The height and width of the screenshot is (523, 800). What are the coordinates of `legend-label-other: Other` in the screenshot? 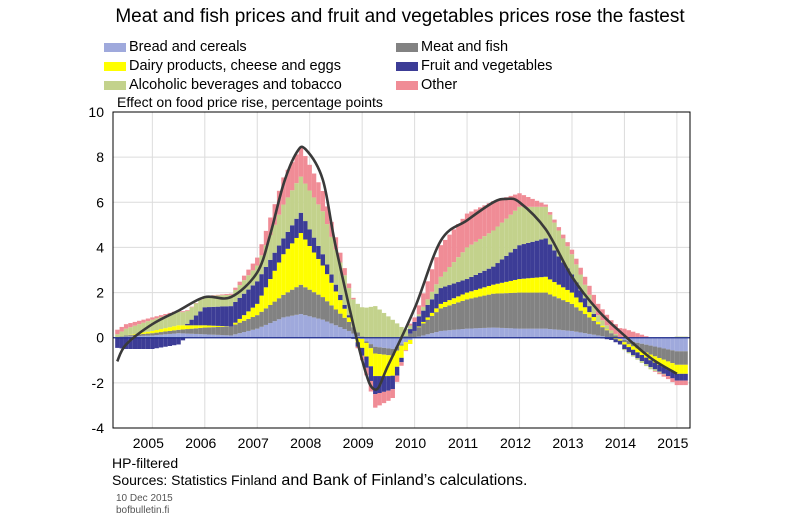 It's located at (439, 85).